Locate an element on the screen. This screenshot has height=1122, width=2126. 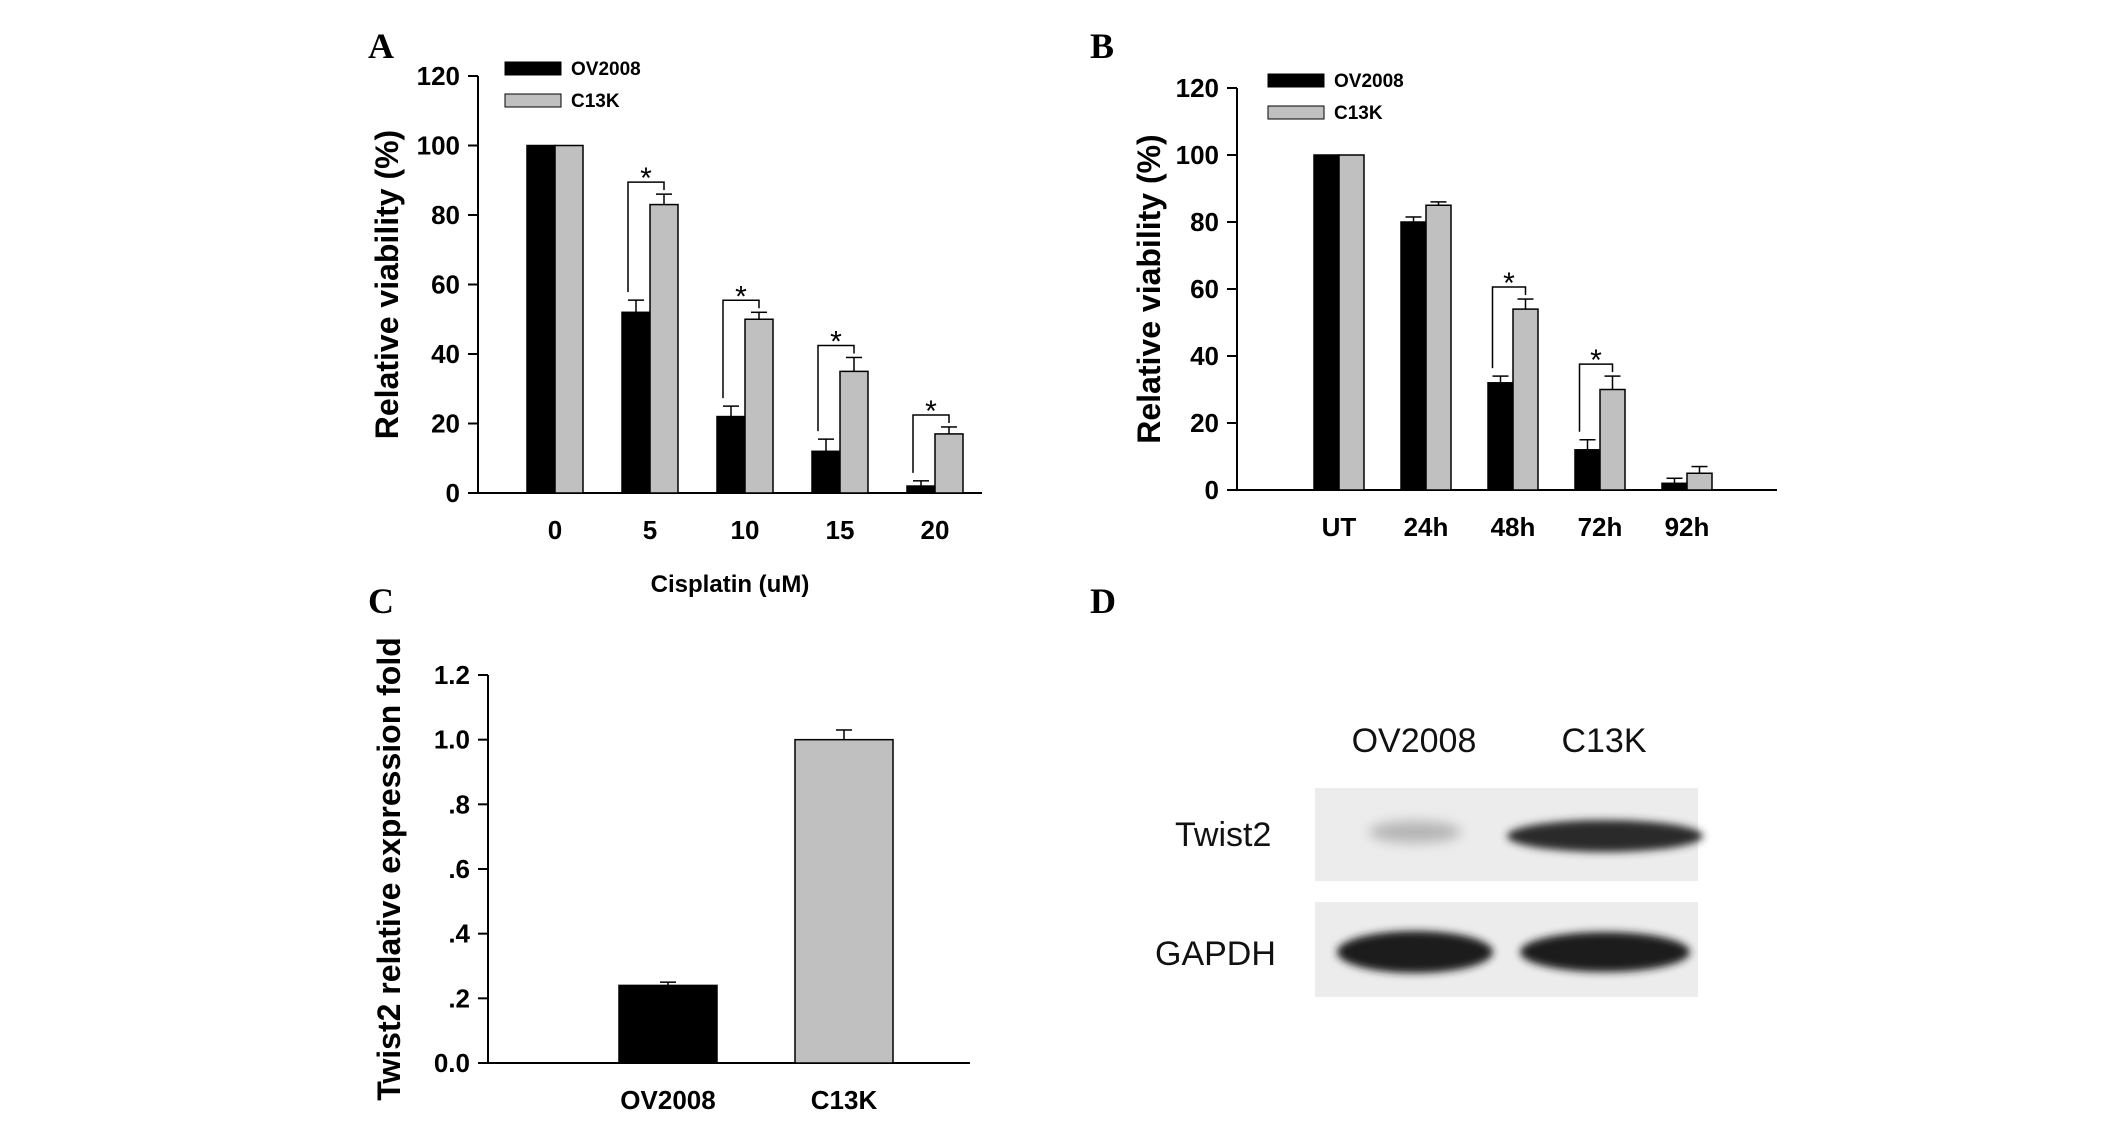
chart-a-x-tick-label: 10 is located at coordinates (745, 530).